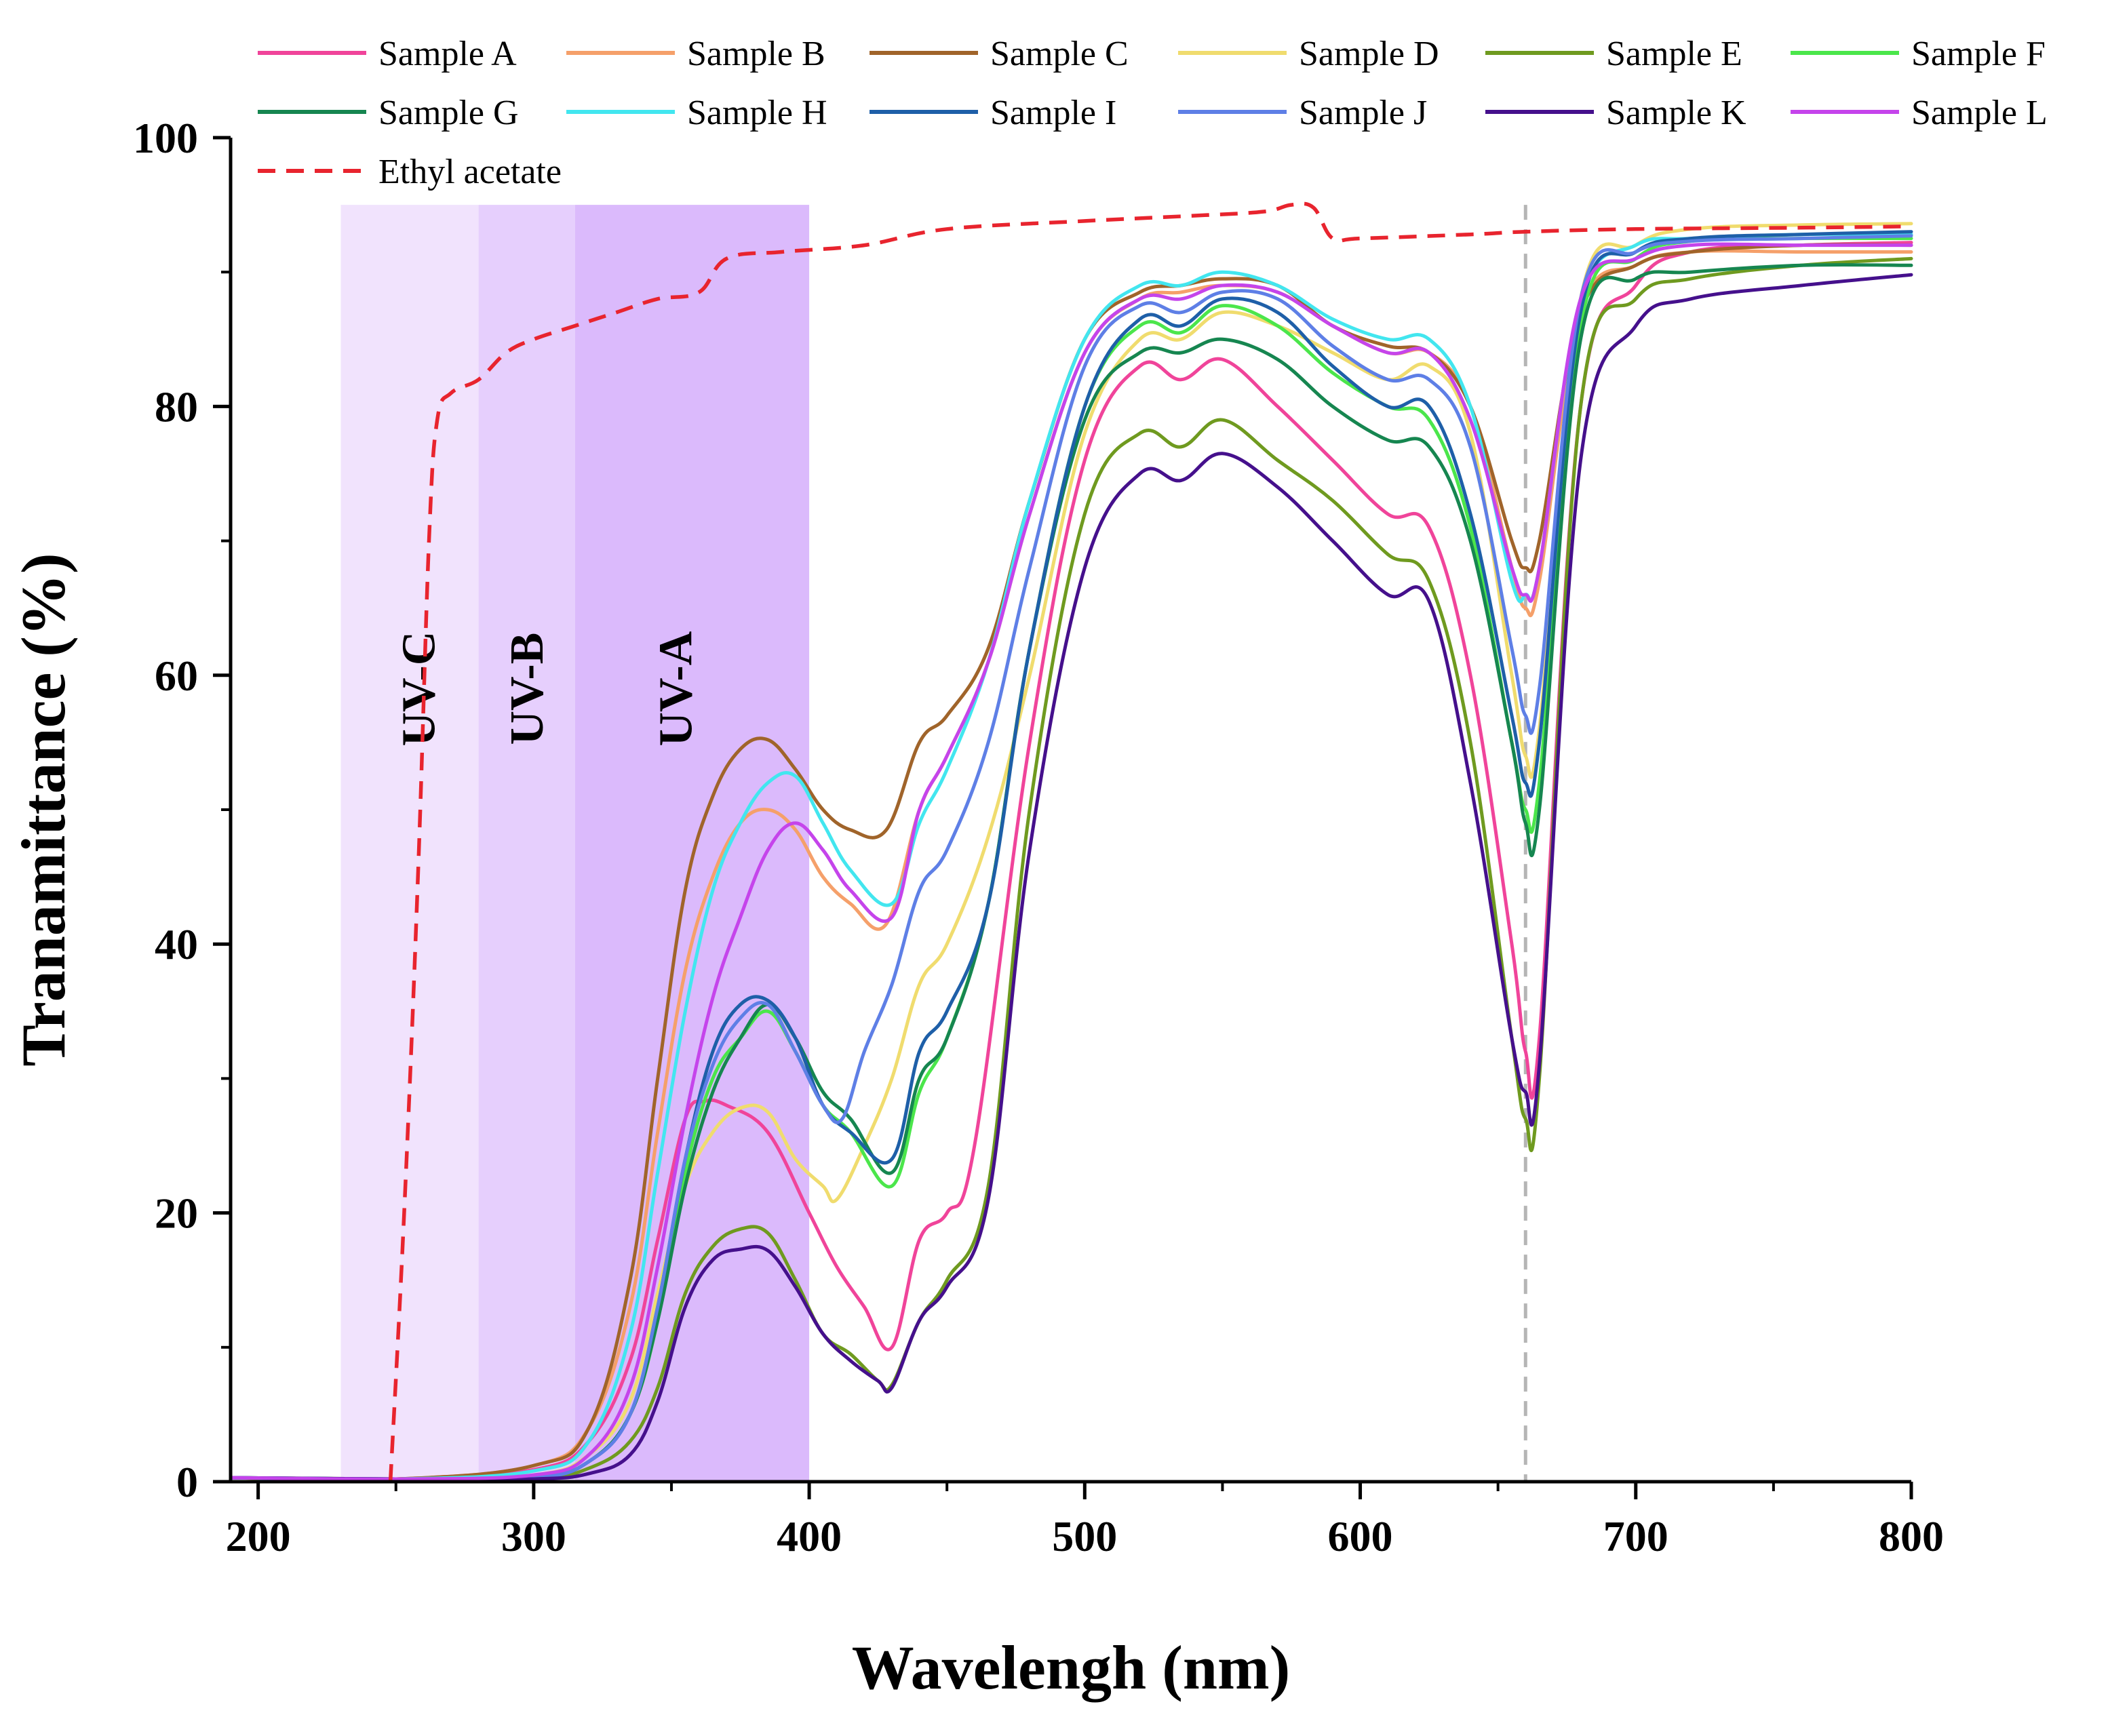 Image resolution: width=2110 pixels, height=1736 pixels. I want to click on legend-label-ethyl-acetate: Ethyl acetate, so click(470, 172).